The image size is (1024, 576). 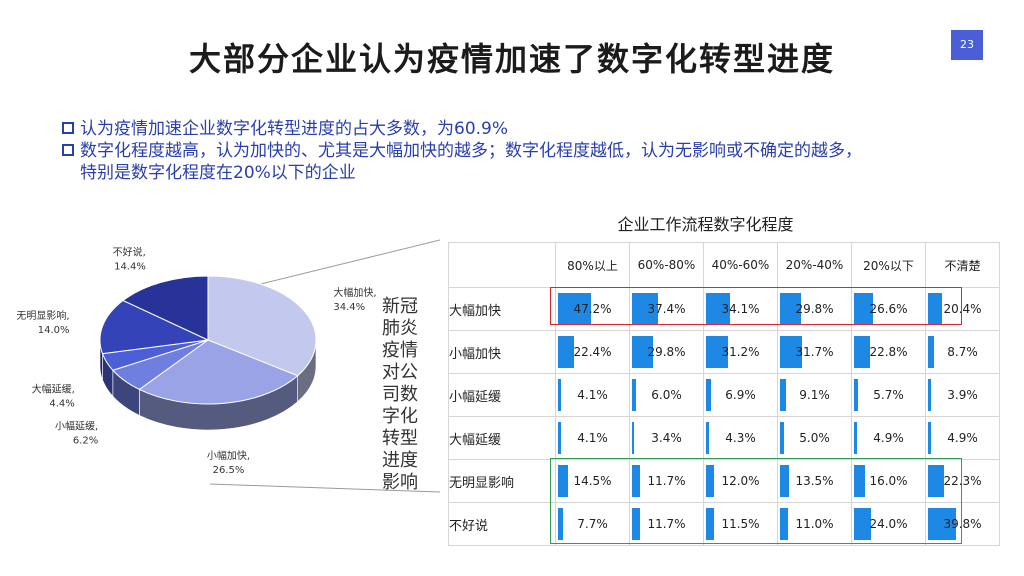 I want to click on table-cell: 22.8%, so click(x=888, y=352).